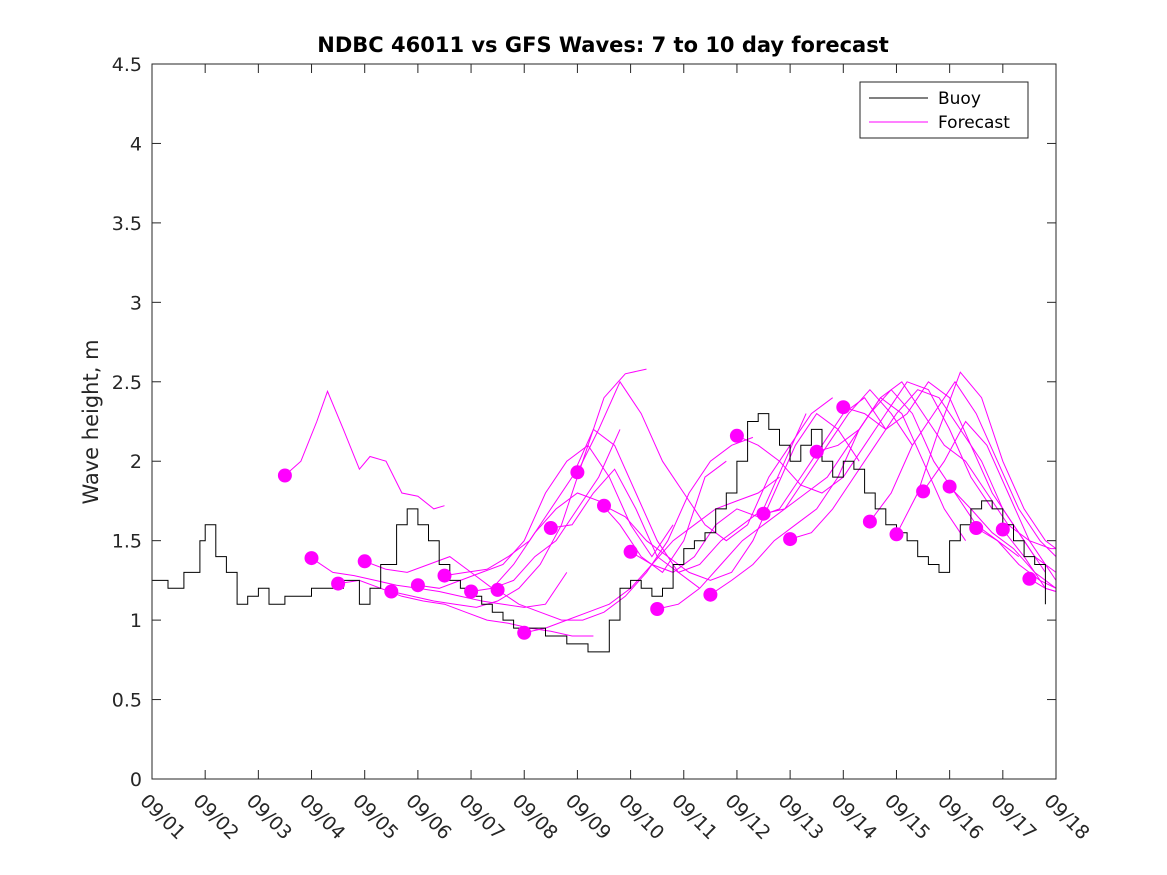  I want to click on legend-box, so click(944, 110).